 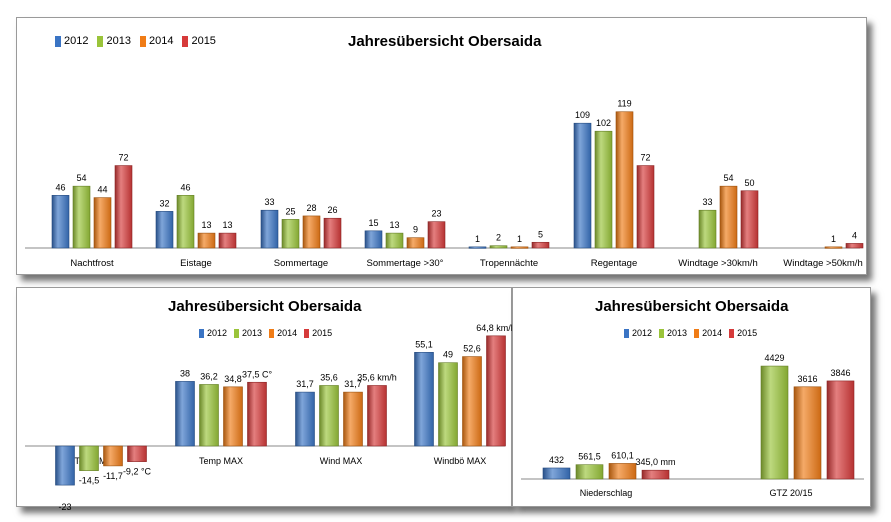 What do you see at coordinates (137, 472) in the screenshot?
I see `data-label: -9,2 °C` at bounding box center [137, 472].